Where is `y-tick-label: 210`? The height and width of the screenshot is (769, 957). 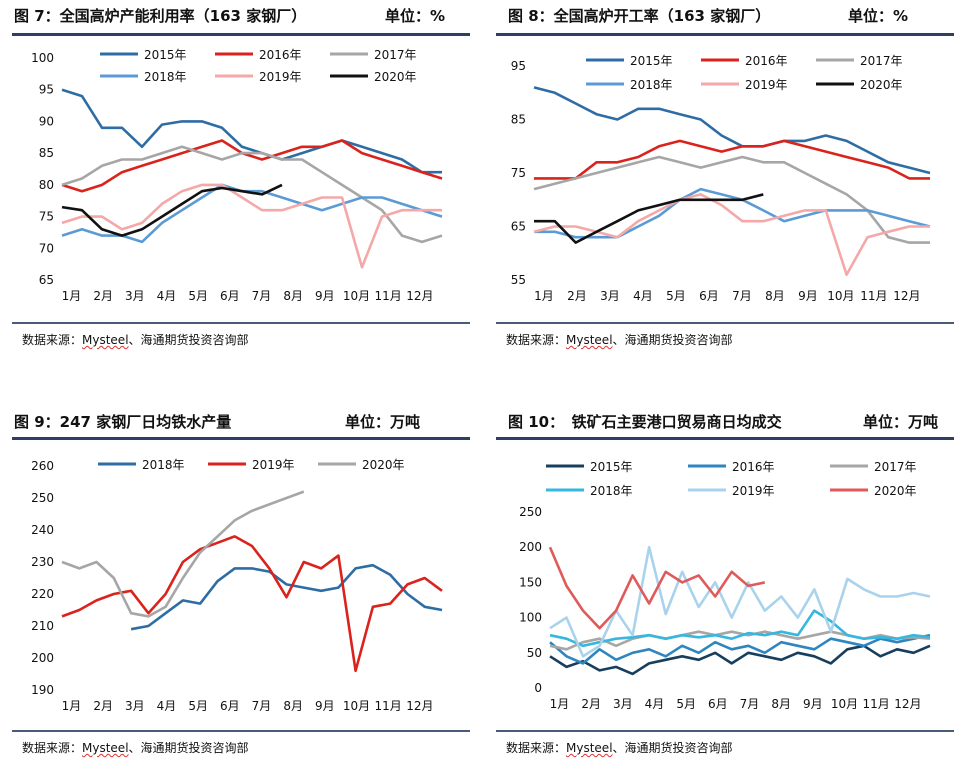
y-tick-label: 210 is located at coordinates (42, 626).